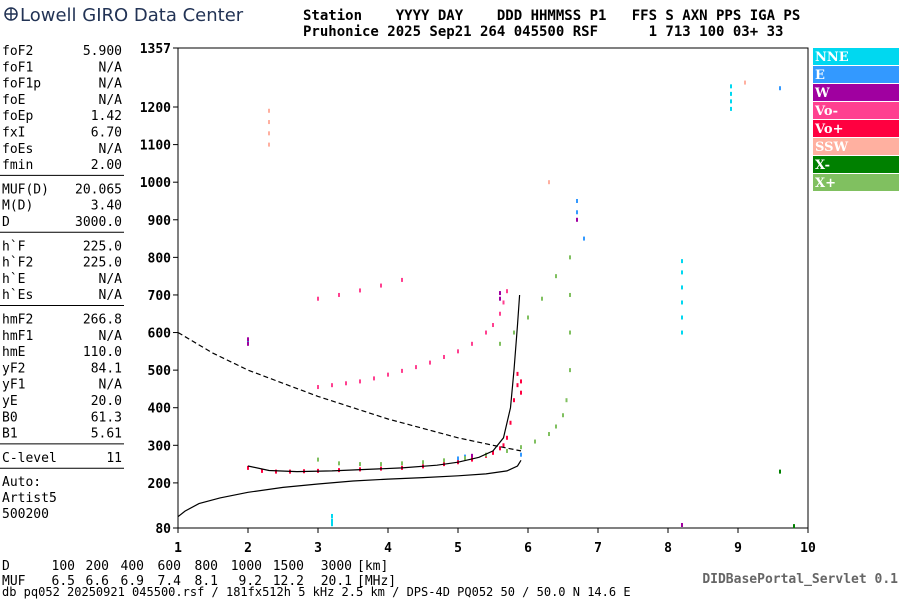 This screenshot has height=600, width=900. I want to click on logo-text: Lowell GIRO Data Center, so click(132, 15).